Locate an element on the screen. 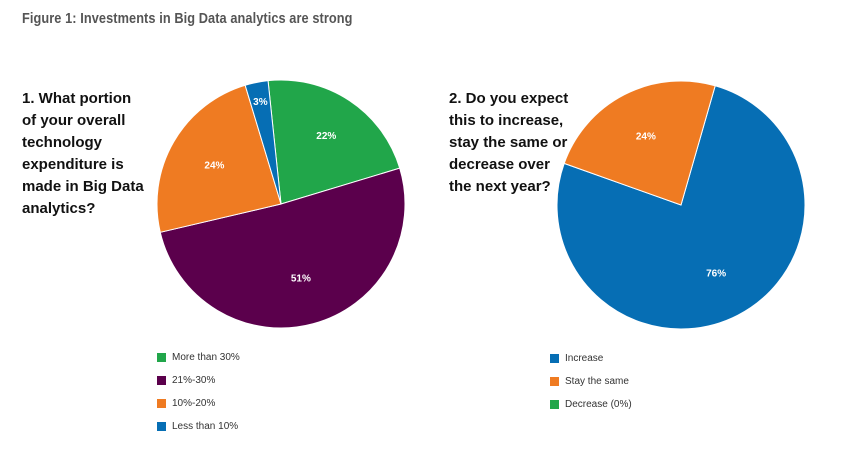 The height and width of the screenshot is (473, 855). legend-label: Decrease (0%) is located at coordinates (598, 404).